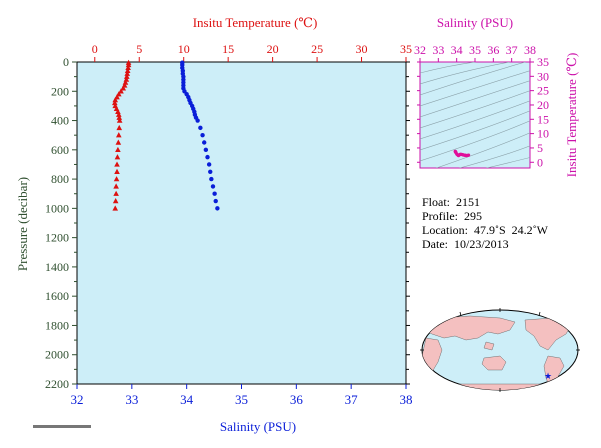 This screenshot has height=448, width=601. I want to click on pressure-tick-label: 1000, so click(57, 208).